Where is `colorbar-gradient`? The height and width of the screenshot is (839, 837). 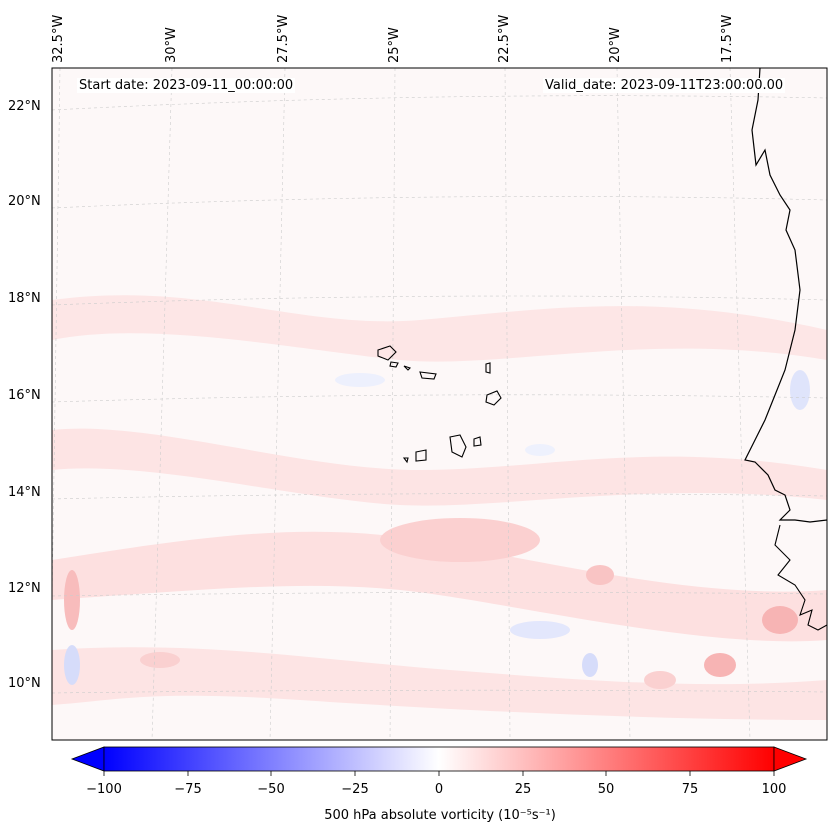 colorbar-gradient is located at coordinates (439, 759).